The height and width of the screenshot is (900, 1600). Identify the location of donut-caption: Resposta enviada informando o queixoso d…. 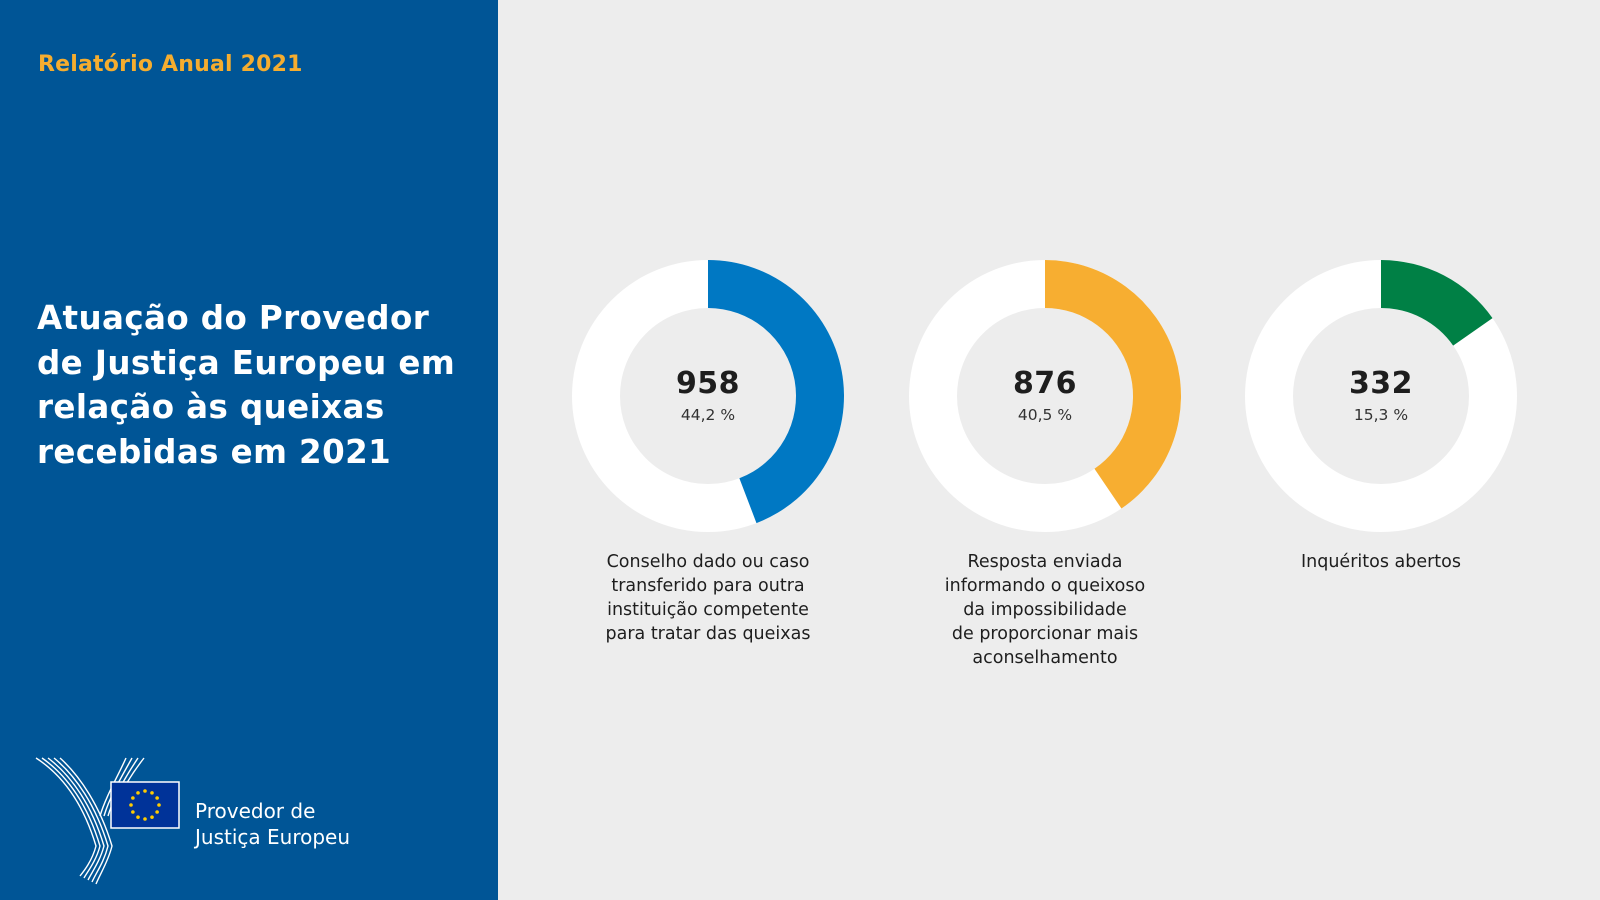
(1045, 610).